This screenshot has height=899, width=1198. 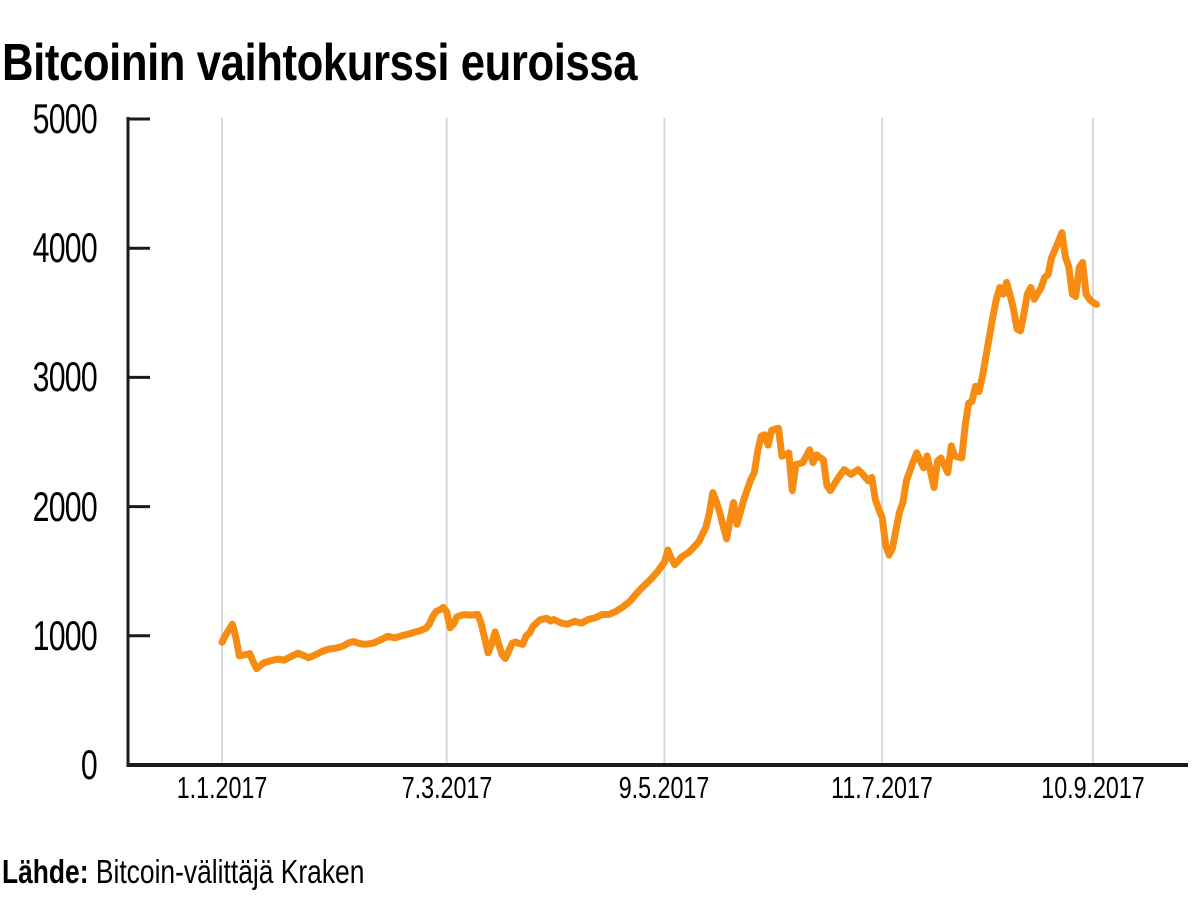 I want to click on chart-title: Bitcoinin vaihtokurssi euroissa, so click(x=320, y=62).